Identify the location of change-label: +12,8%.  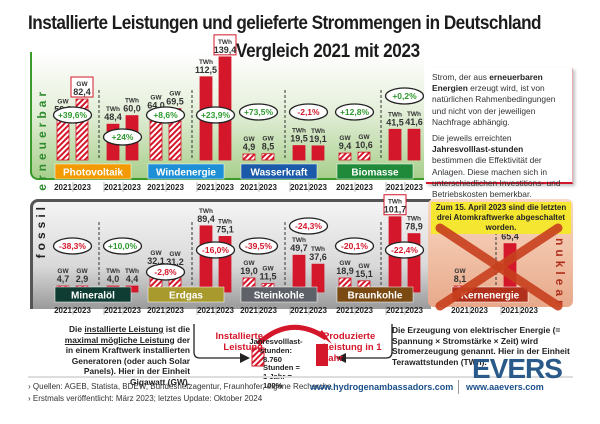
(355, 112).